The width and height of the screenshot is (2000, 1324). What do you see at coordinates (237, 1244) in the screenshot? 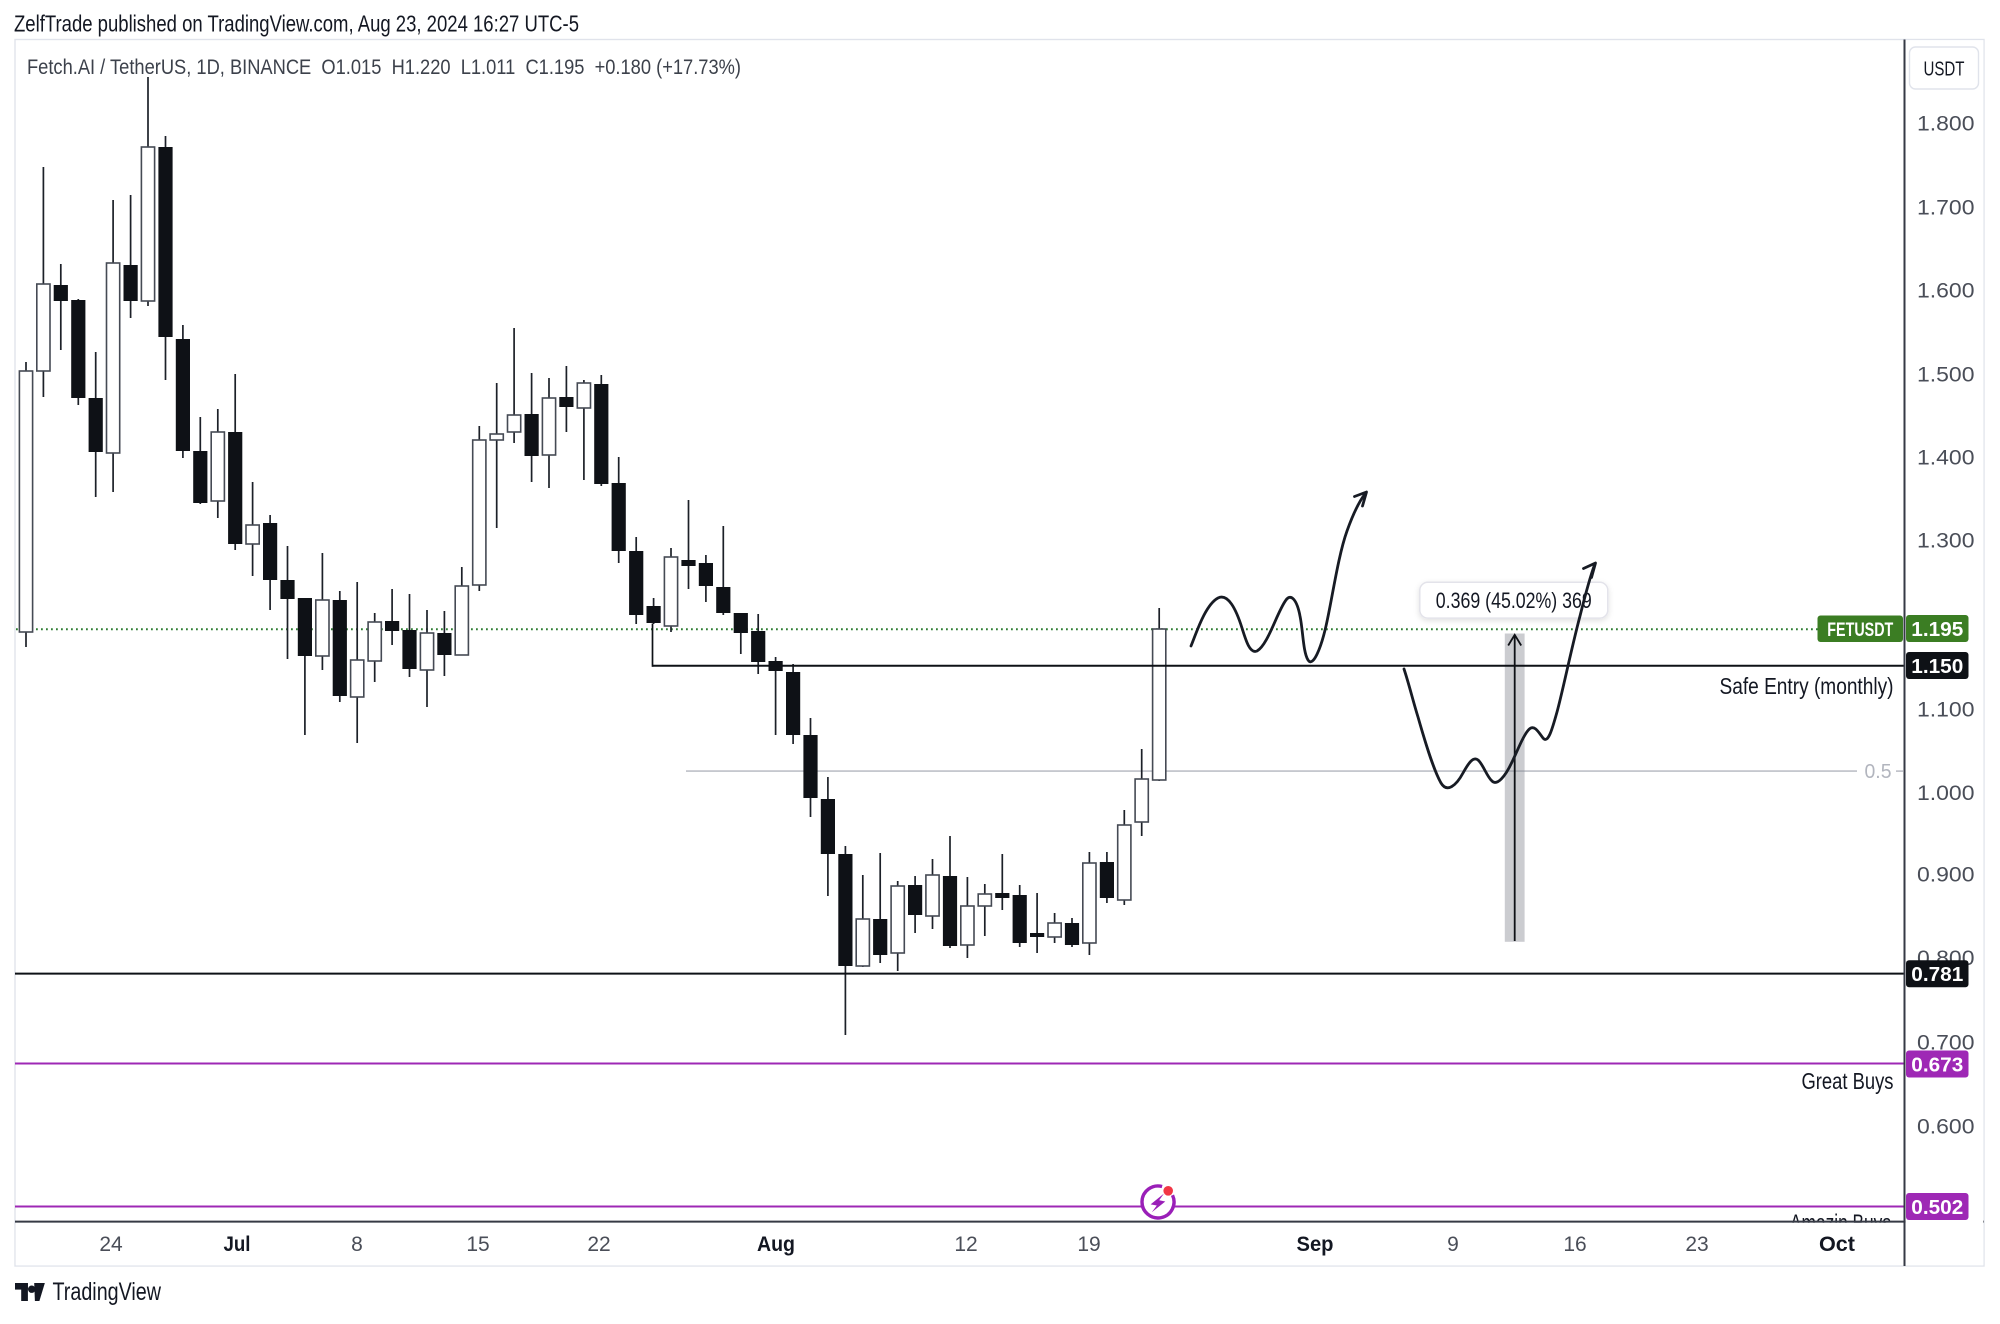
I see `svg-text: Jul` at bounding box center [237, 1244].